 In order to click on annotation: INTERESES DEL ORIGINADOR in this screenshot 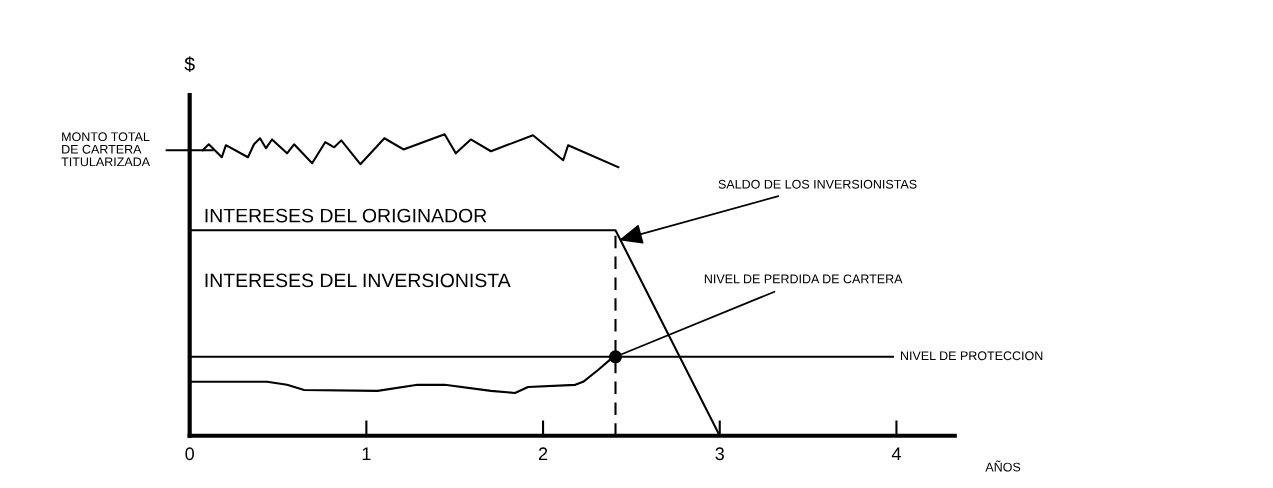, I will do `click(346, 215)`.